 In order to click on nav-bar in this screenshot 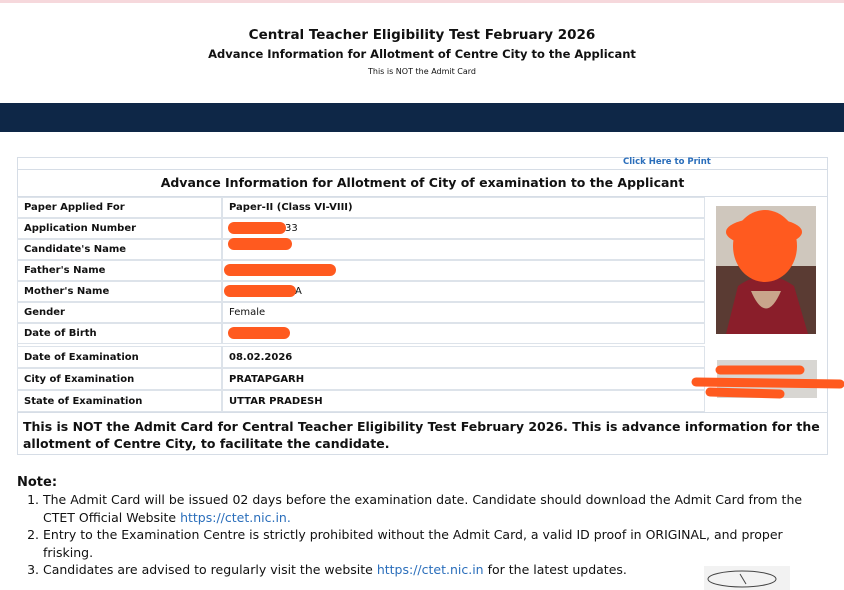, I will do `click(422, 117)`.